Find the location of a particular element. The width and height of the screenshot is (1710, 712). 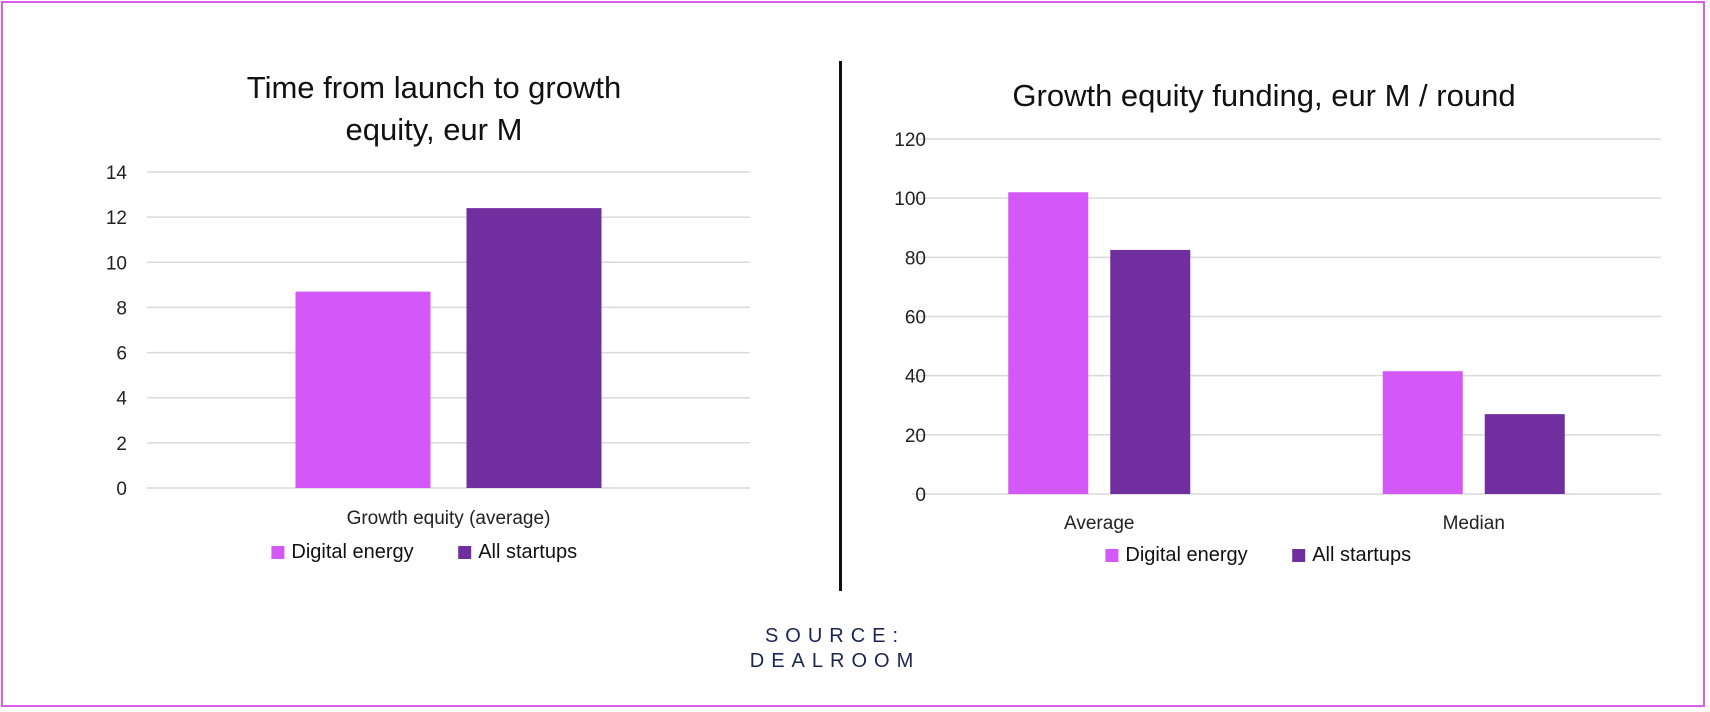

y-tick-label: 10 is located at coordinates (116, 263).